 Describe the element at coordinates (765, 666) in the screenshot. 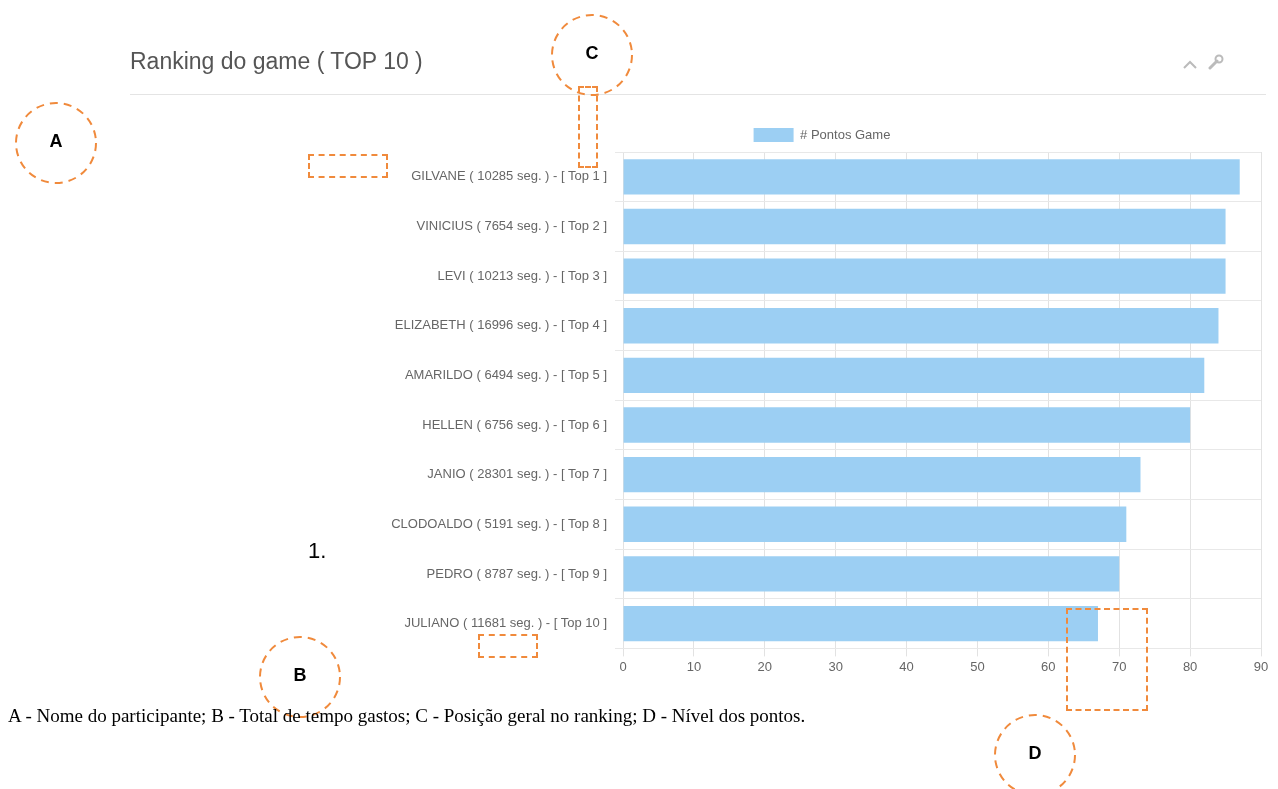

I see `x-tick-label: 20` at that location.